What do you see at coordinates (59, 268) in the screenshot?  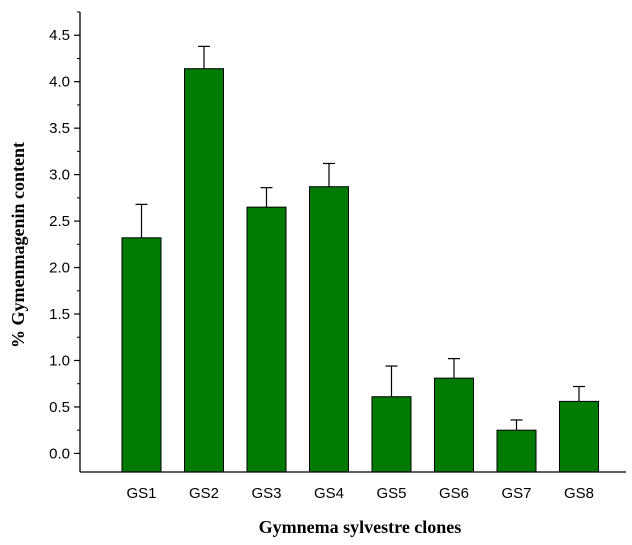 I see `y-tick-label: 2.0` at bounding box center [59, 268].